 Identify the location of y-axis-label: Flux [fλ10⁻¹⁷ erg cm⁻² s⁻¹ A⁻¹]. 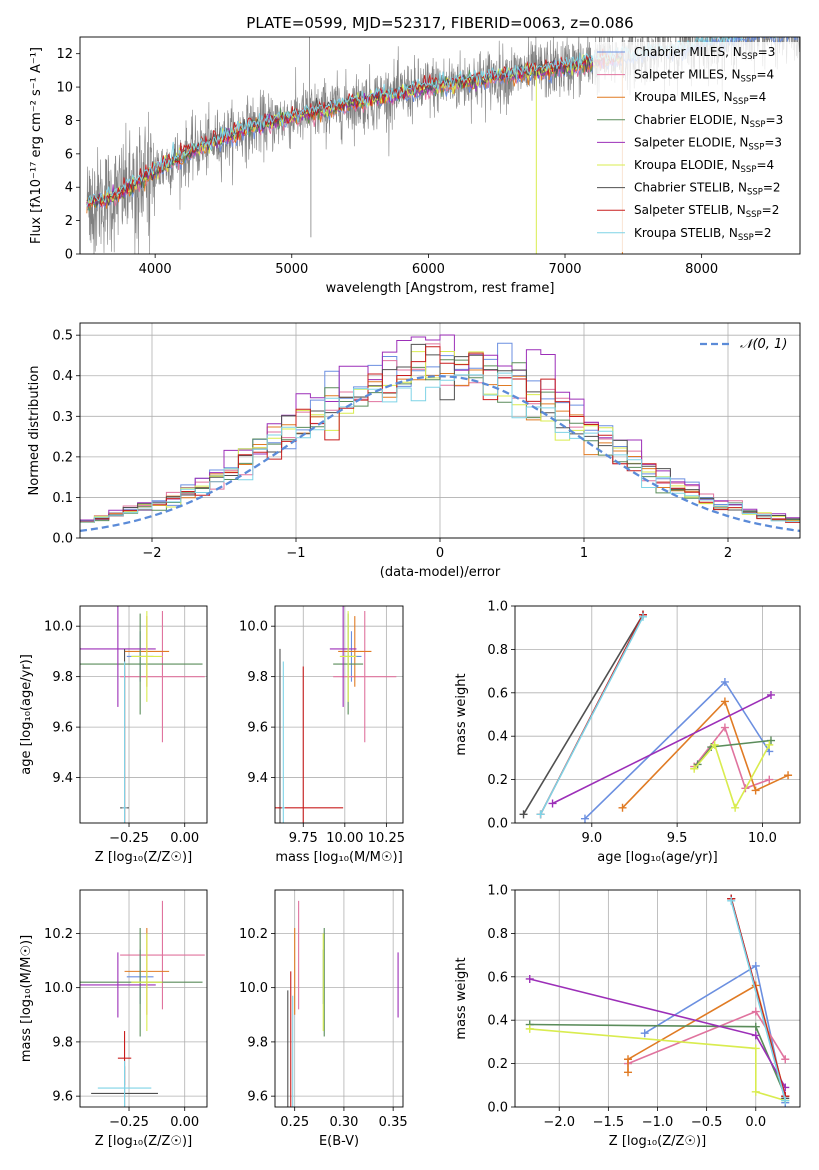
(36, 145).